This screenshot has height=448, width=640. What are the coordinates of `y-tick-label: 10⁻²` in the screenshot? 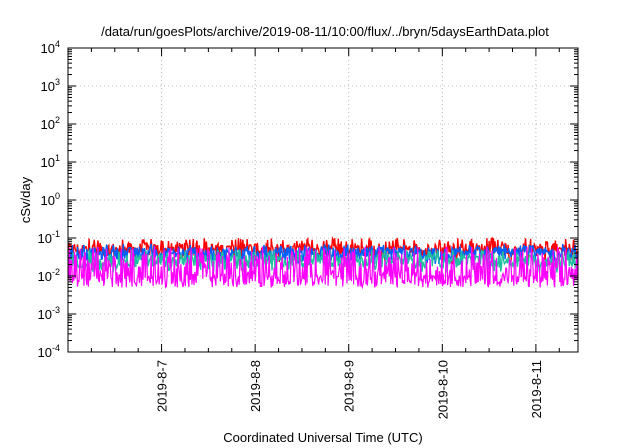 It's located at (49, 275).